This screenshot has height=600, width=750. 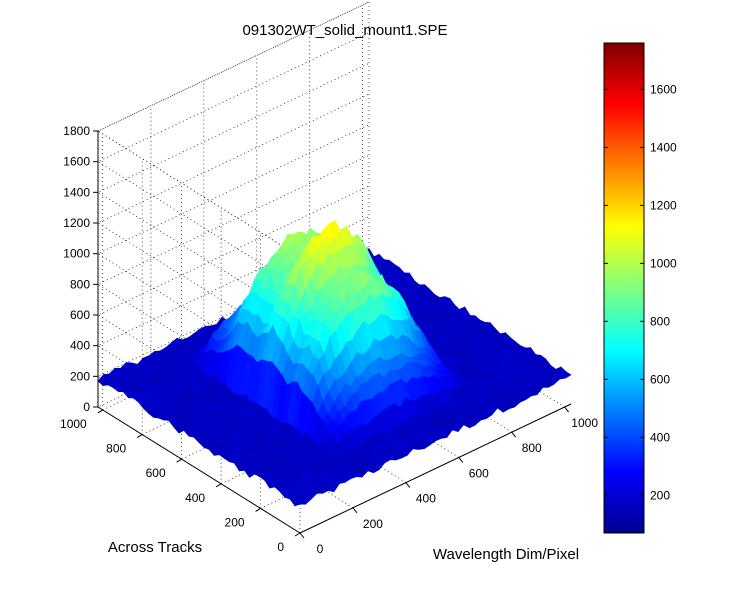 I want to click on y-tick-label: 0, so click(x=280, y=547).